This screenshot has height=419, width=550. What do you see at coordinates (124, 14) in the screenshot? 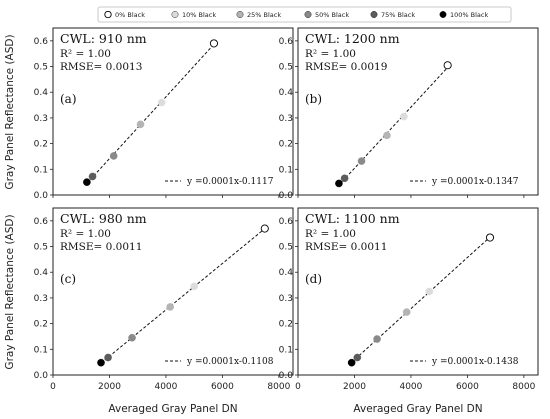
I see `legend-entry: 0% Black` at bounding box center [124, 14].